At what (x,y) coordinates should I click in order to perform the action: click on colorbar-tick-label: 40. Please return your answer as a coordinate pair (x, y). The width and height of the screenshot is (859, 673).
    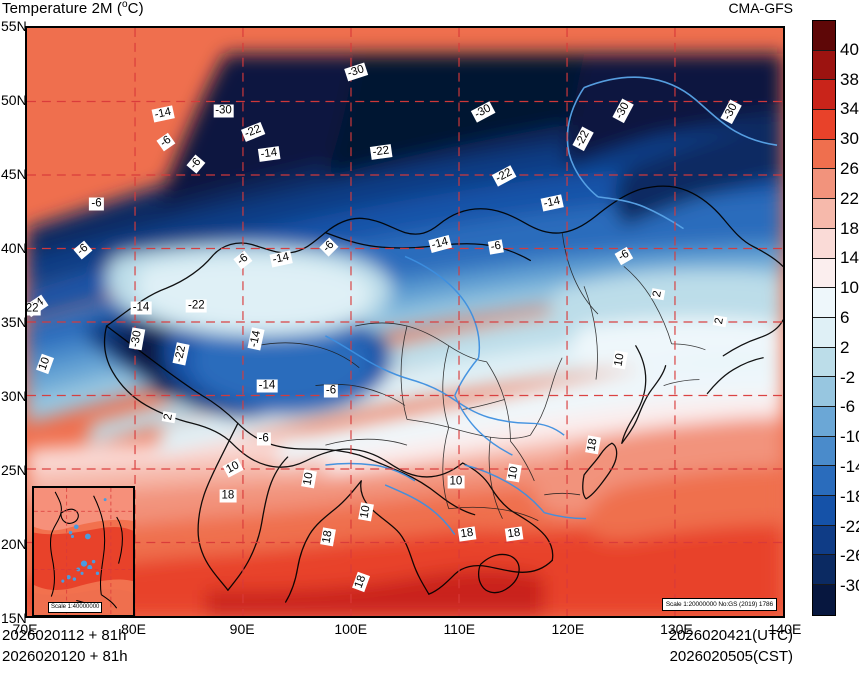
    Looking at the image, I should click on (849, 49).